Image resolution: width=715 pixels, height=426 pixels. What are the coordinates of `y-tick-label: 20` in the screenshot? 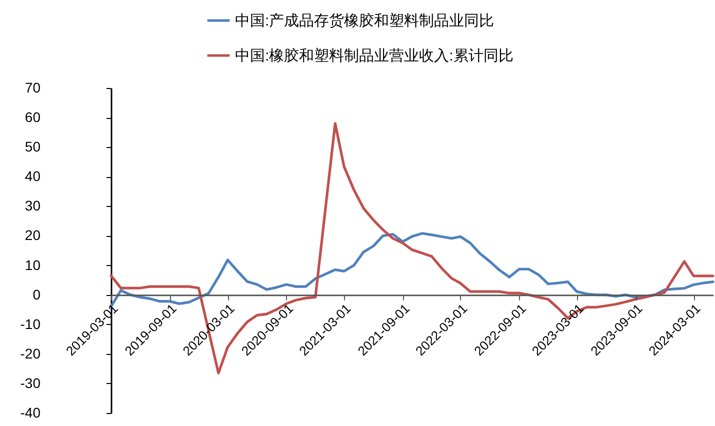 It's located at (32, 235).